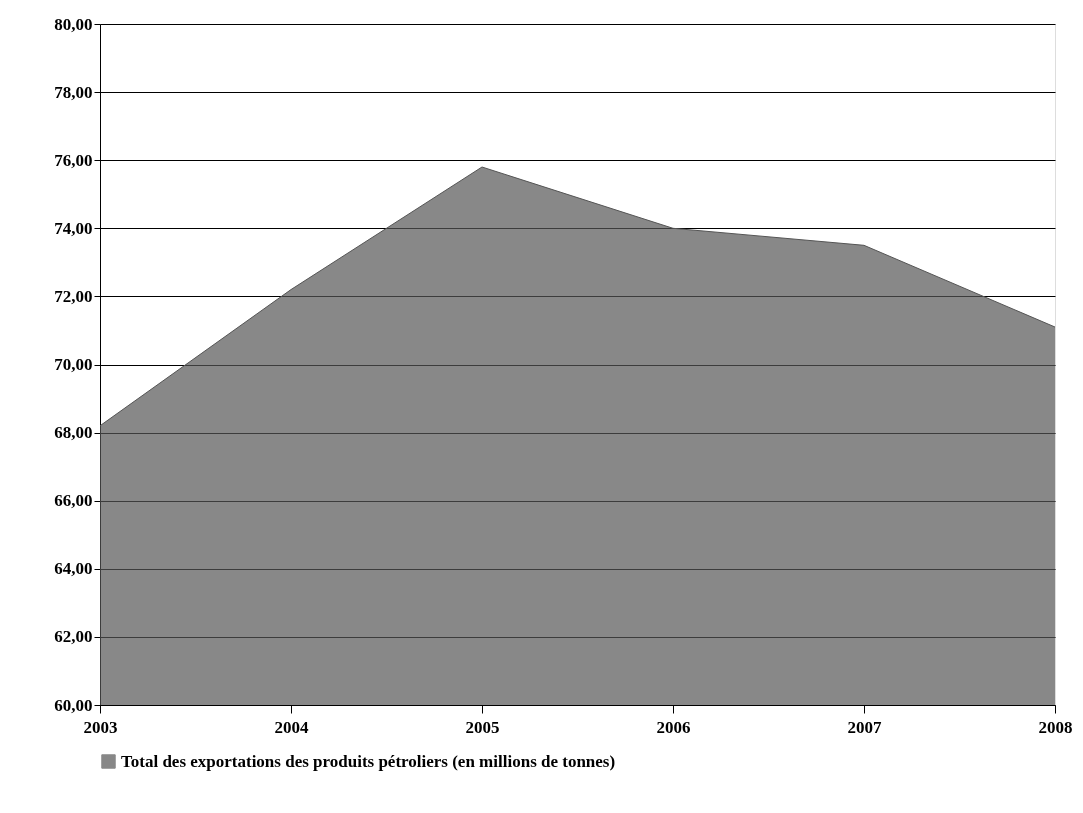 Image resolution: width=1083 pixels, height=813 pixels. I want to click on x-tick-label: 2006, so click(673, 727).